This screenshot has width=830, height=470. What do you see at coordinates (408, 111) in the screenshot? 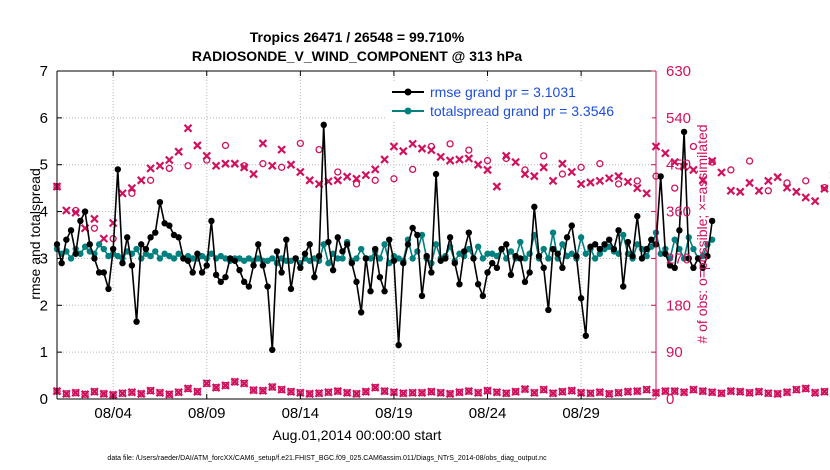
I see `legend-spread-marker` at bounding box center [408, 111].